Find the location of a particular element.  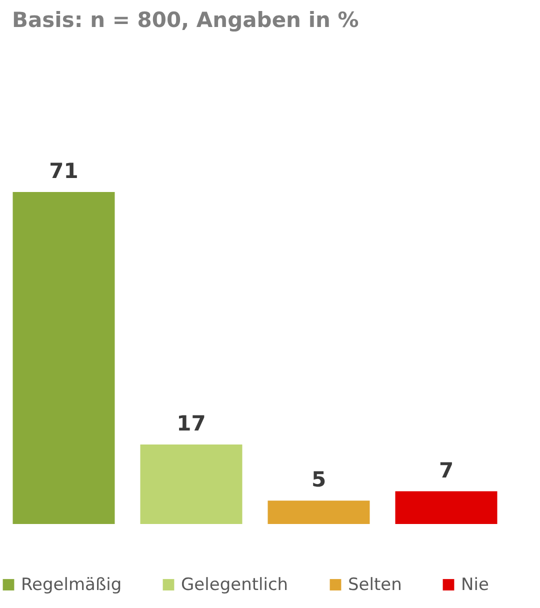

chart-title: Basis: n = 800, Angaben in % is located at coordinates (185, 20).